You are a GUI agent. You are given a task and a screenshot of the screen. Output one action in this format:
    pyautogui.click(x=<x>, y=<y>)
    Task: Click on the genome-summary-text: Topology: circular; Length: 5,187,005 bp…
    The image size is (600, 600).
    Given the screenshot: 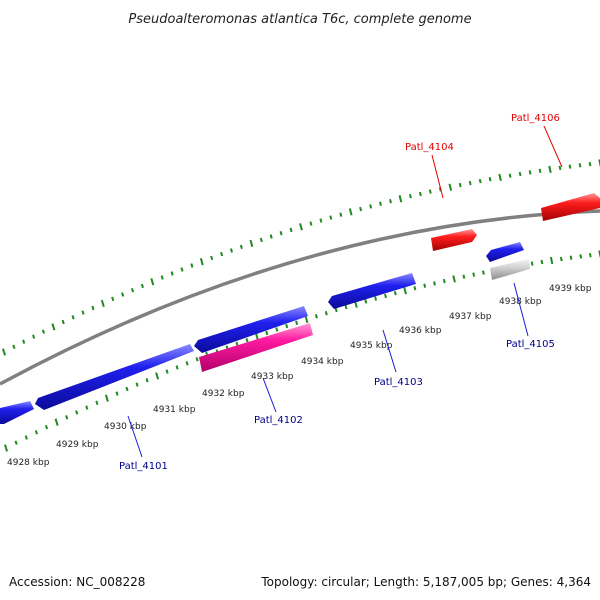 What is the action you would take?
    pyautogui.click(x=425, y=582)
    